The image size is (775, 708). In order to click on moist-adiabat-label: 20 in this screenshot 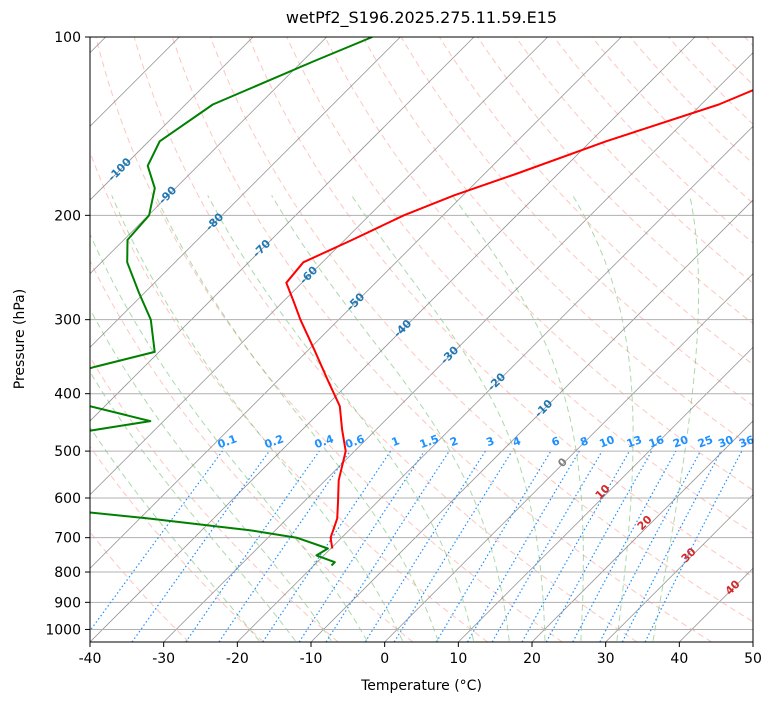, I will do `click(645, 523)`.